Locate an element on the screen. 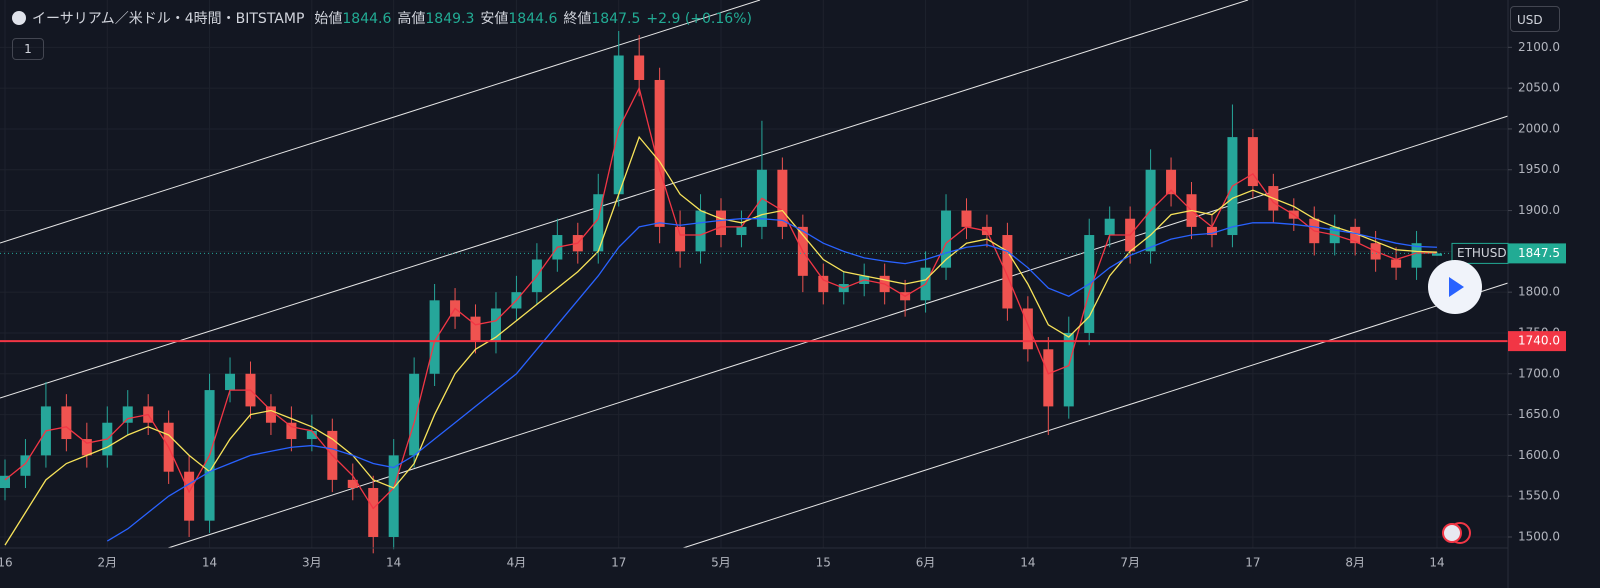  y-tick-label: 1500.0 is located at coordinates (1539, 536).